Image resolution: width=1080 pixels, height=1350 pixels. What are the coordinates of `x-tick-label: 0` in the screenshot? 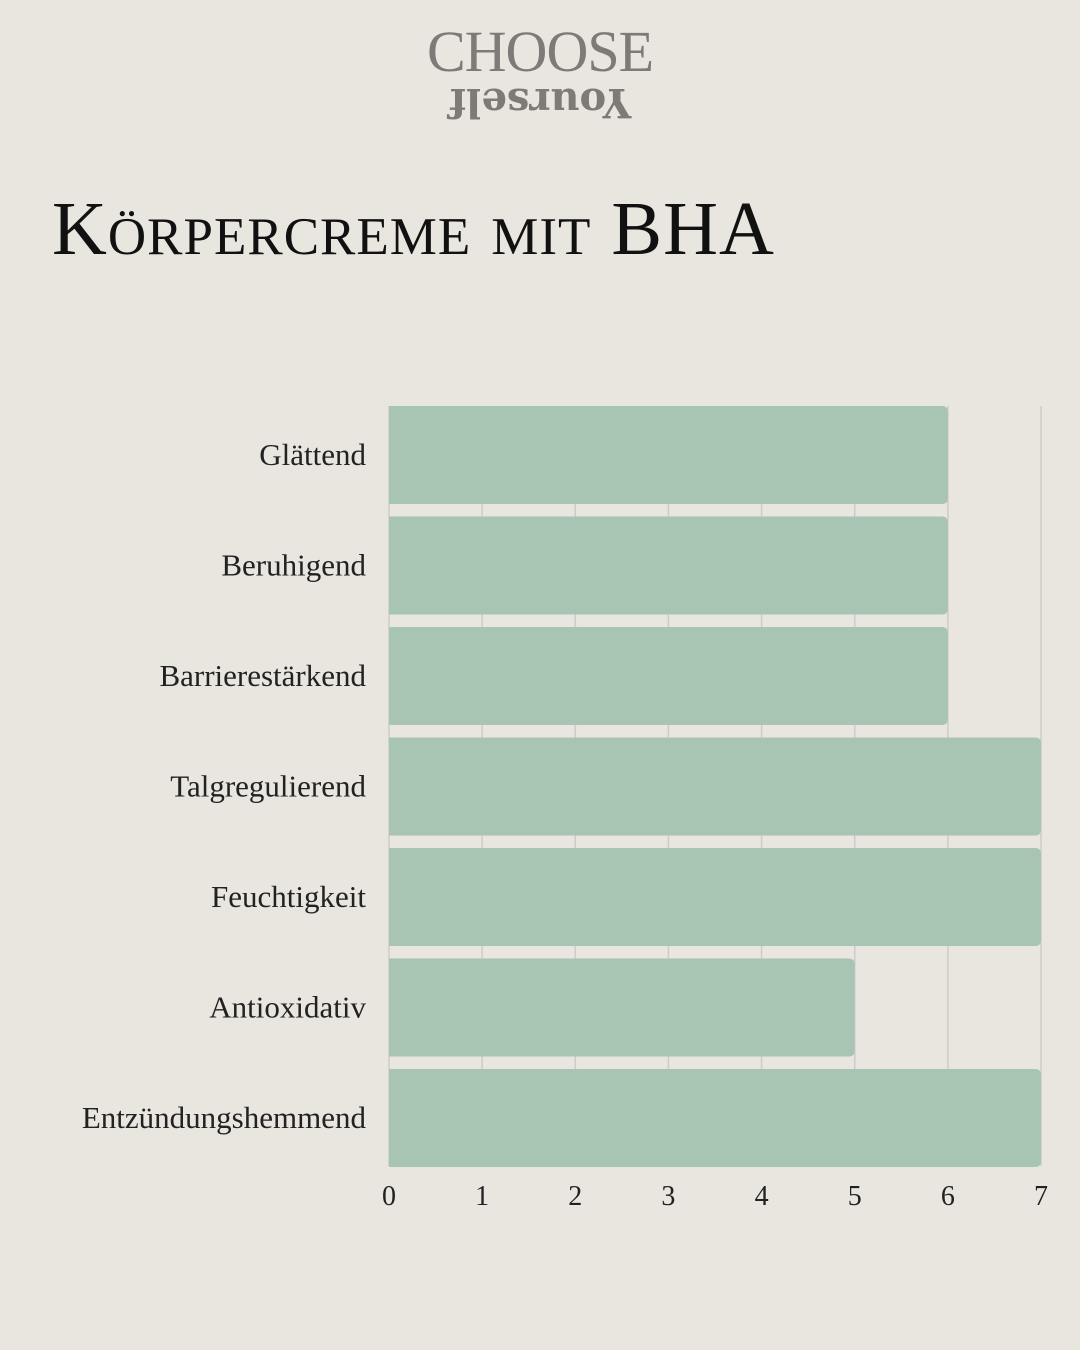 It's located at (389, 1196).